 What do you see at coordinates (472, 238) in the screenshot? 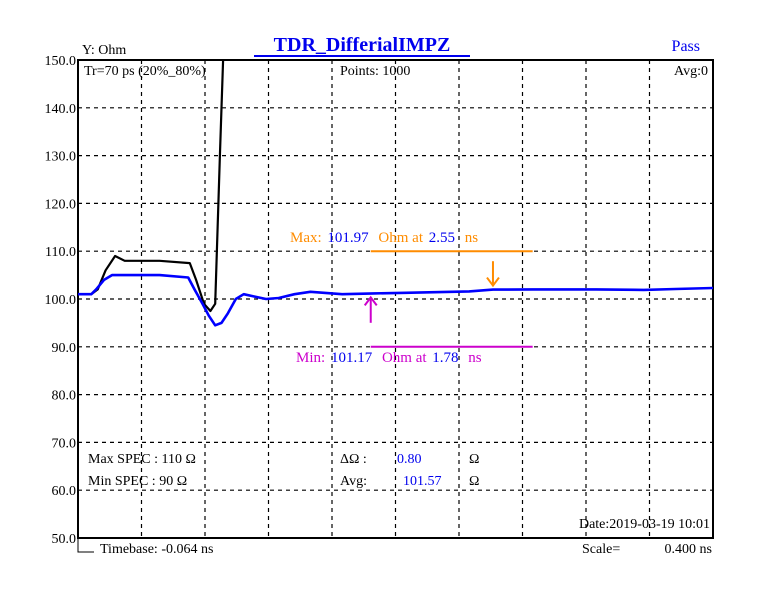
I see `max-x-unit: ns` at bounding box center [472, 238].